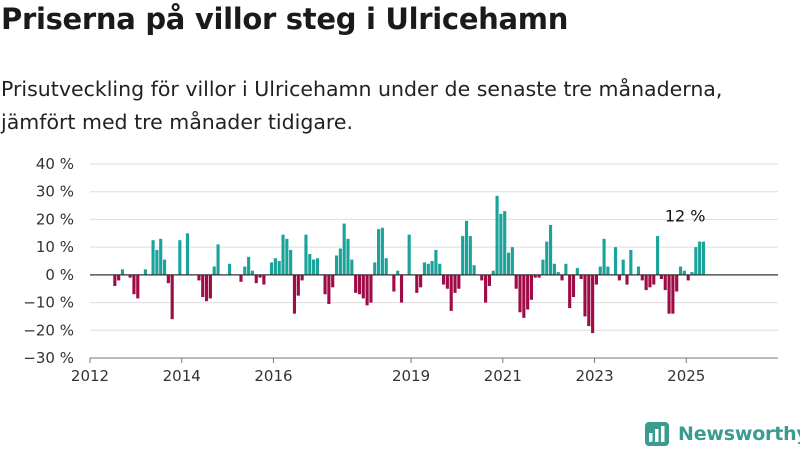 This screenshot has height=450, width=800. What do you see at coordinates (55, 219) in the screenshot?
I see `y-tick-label: 20 %` at bounding box center [55, 219].